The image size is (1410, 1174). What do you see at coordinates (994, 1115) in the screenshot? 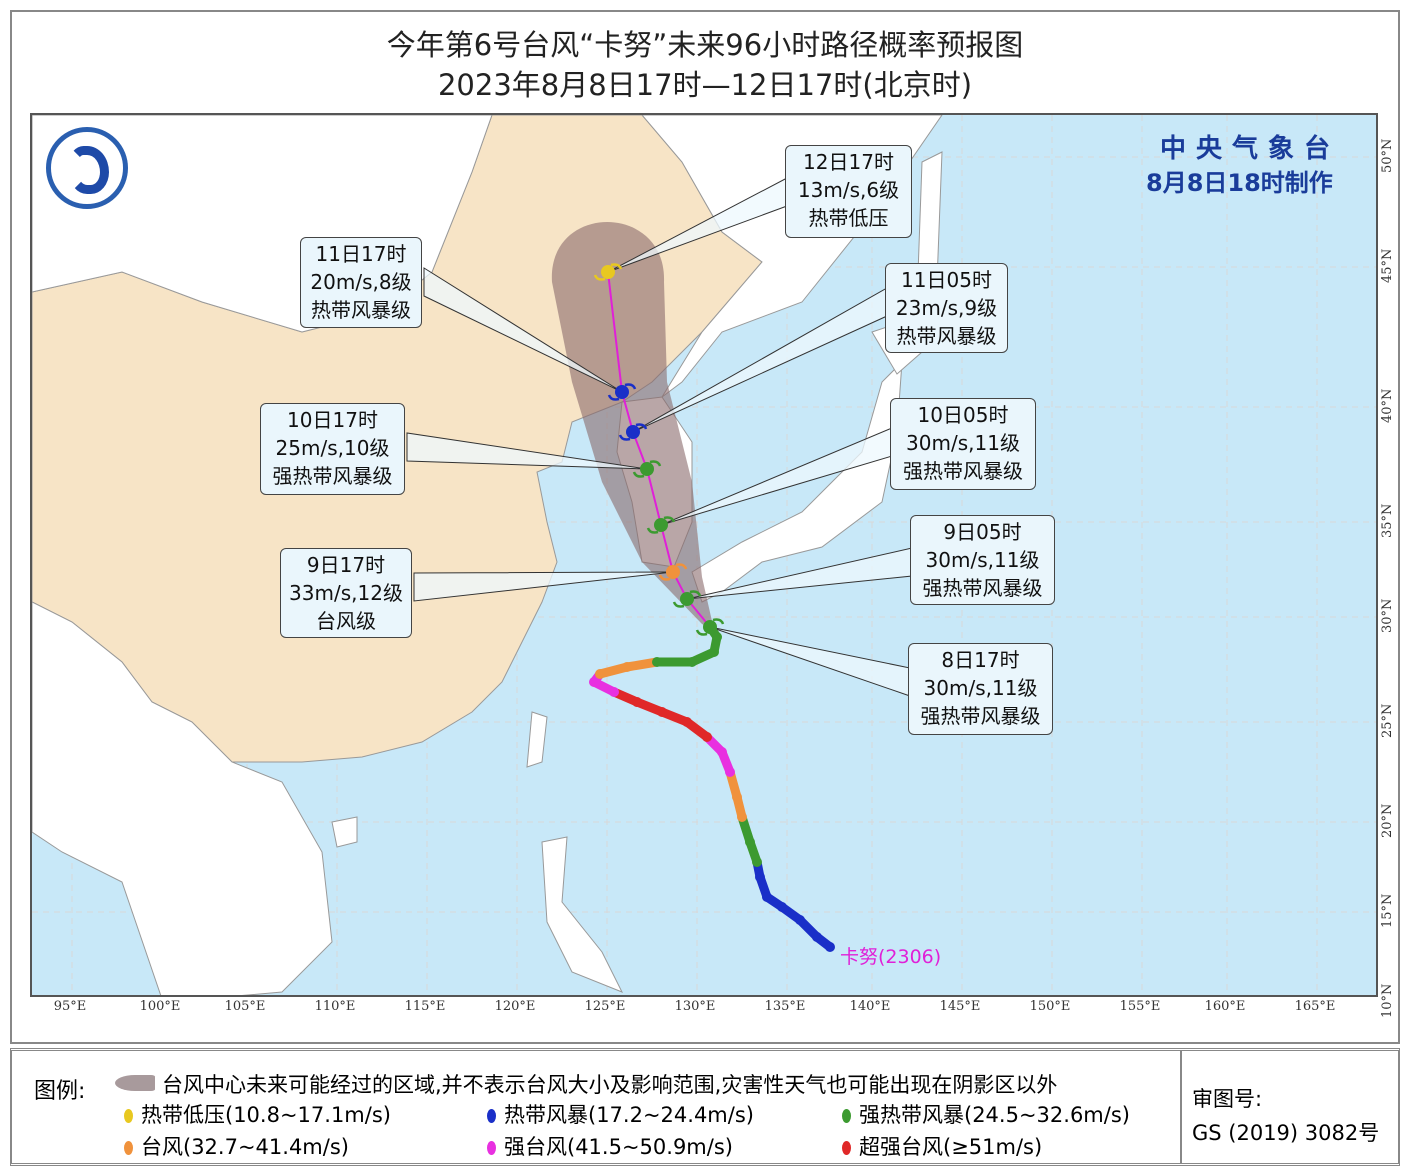
I see `legend-label: 强热带风暴(24.5~32.6m/s)` at bounding box center [994, 1115].